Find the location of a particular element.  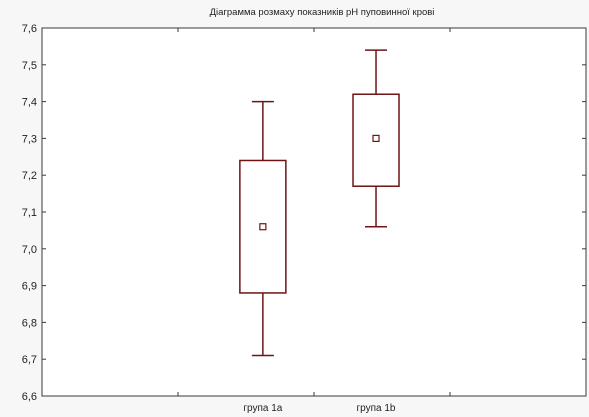

y-tick-label: 7,6 is located at coordinates (29, 29).